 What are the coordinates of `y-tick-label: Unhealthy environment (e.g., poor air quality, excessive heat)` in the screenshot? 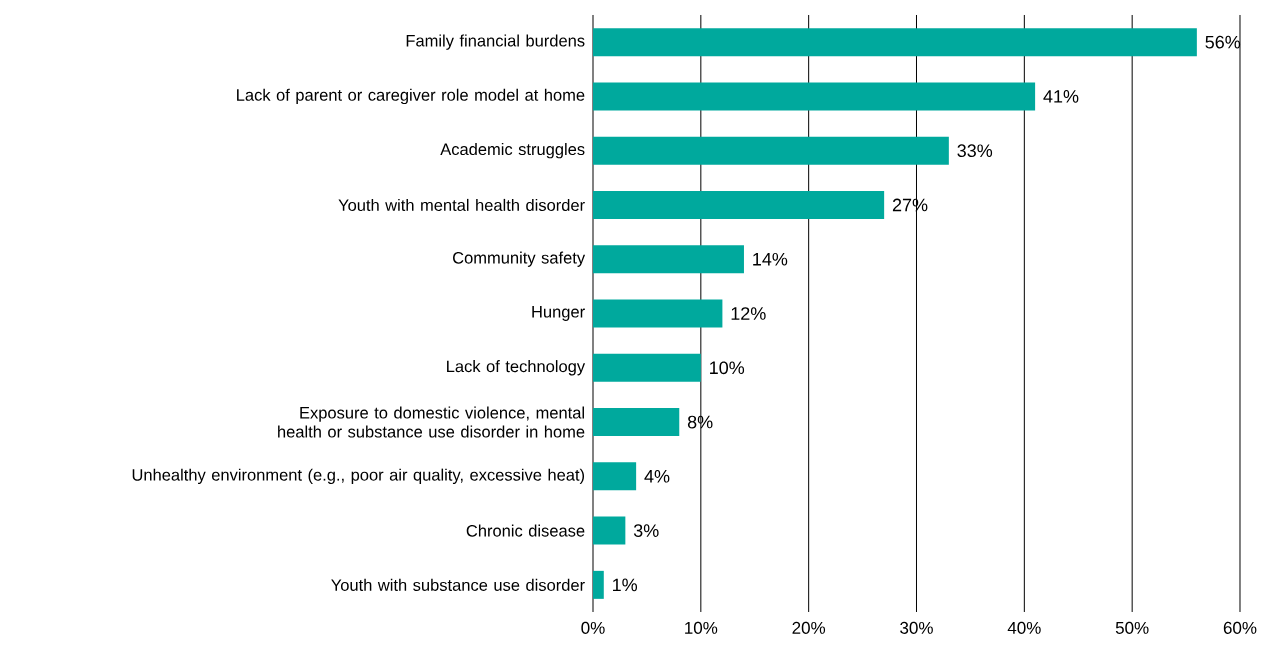 It's located at (358, 476).